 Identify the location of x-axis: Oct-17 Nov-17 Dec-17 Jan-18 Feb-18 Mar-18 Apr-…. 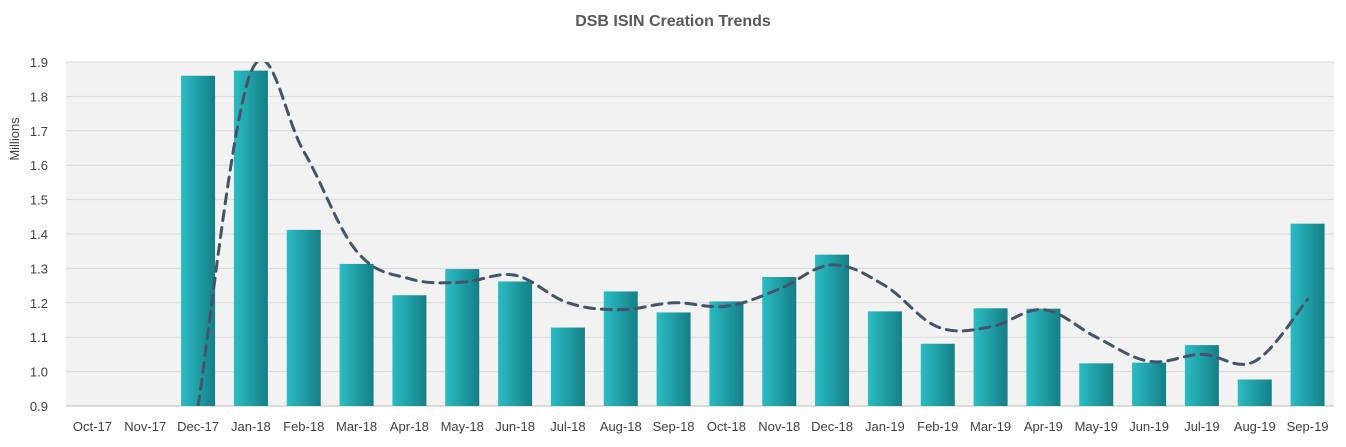
(701, 426).